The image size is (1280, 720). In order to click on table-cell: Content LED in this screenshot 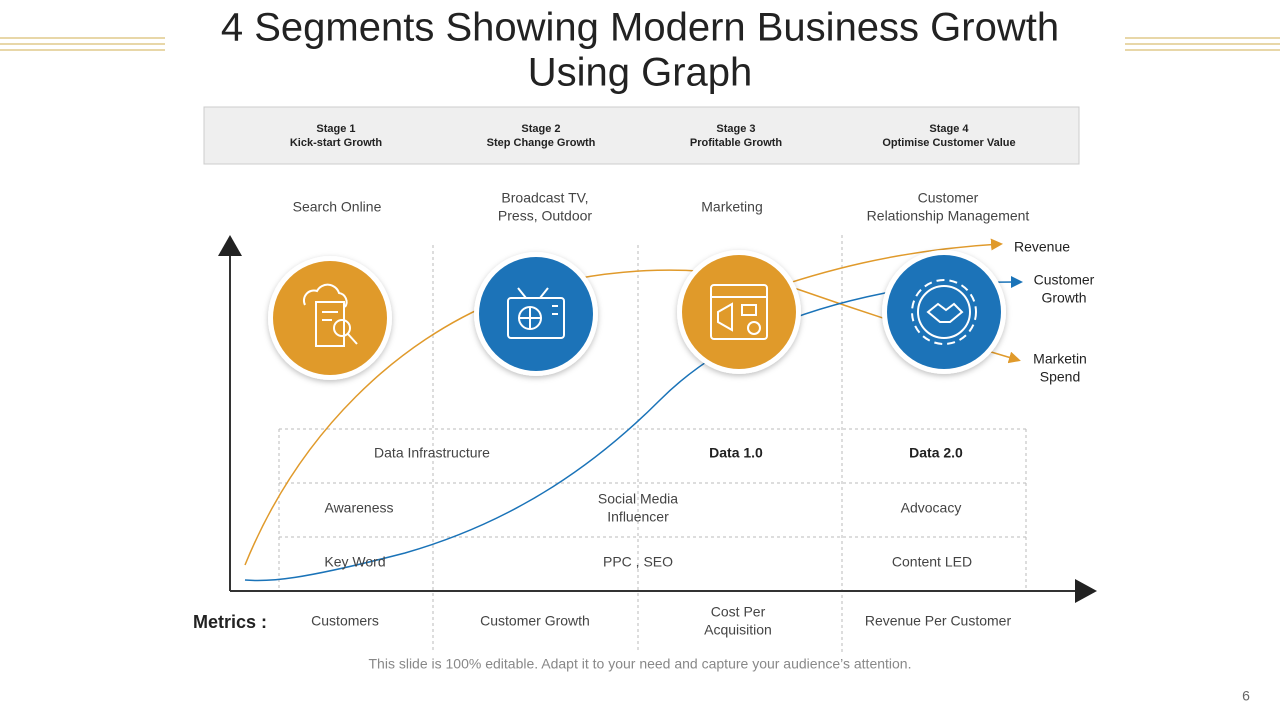, I will do `click(932, 562)`.